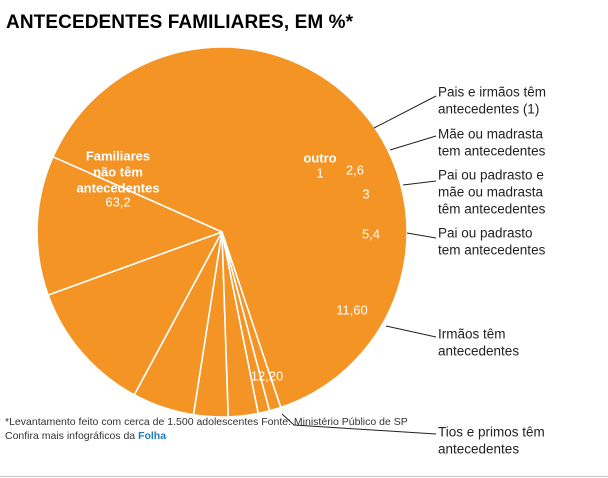 The image size is (608, 478). What do you see at coordinates (365, 193) in the screenshot?
I see `slice-value-pai-mae: 3` at bounding box center [365, 193].